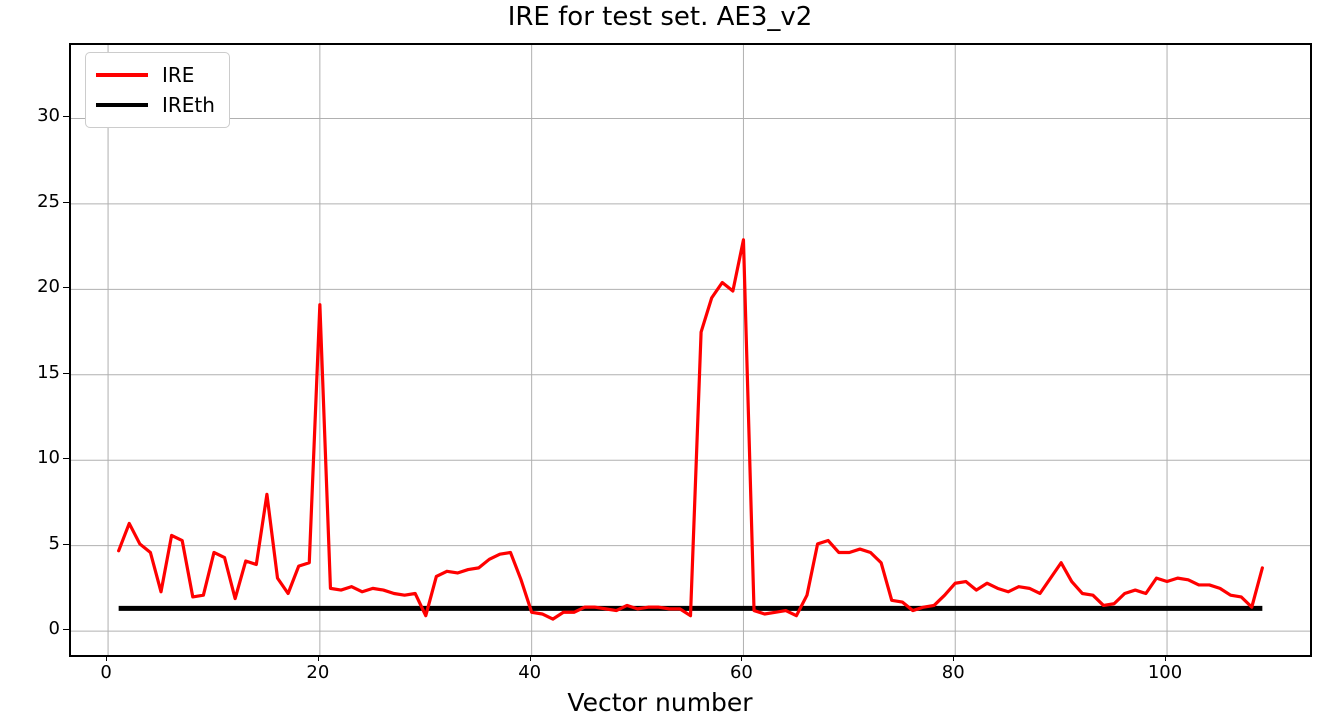 This screenshot has width=1320, height=727. What do you see at coordinates (106, 672) in the screenshot?
I see `x-tick-label: 0` at bounding box center [106, 672].